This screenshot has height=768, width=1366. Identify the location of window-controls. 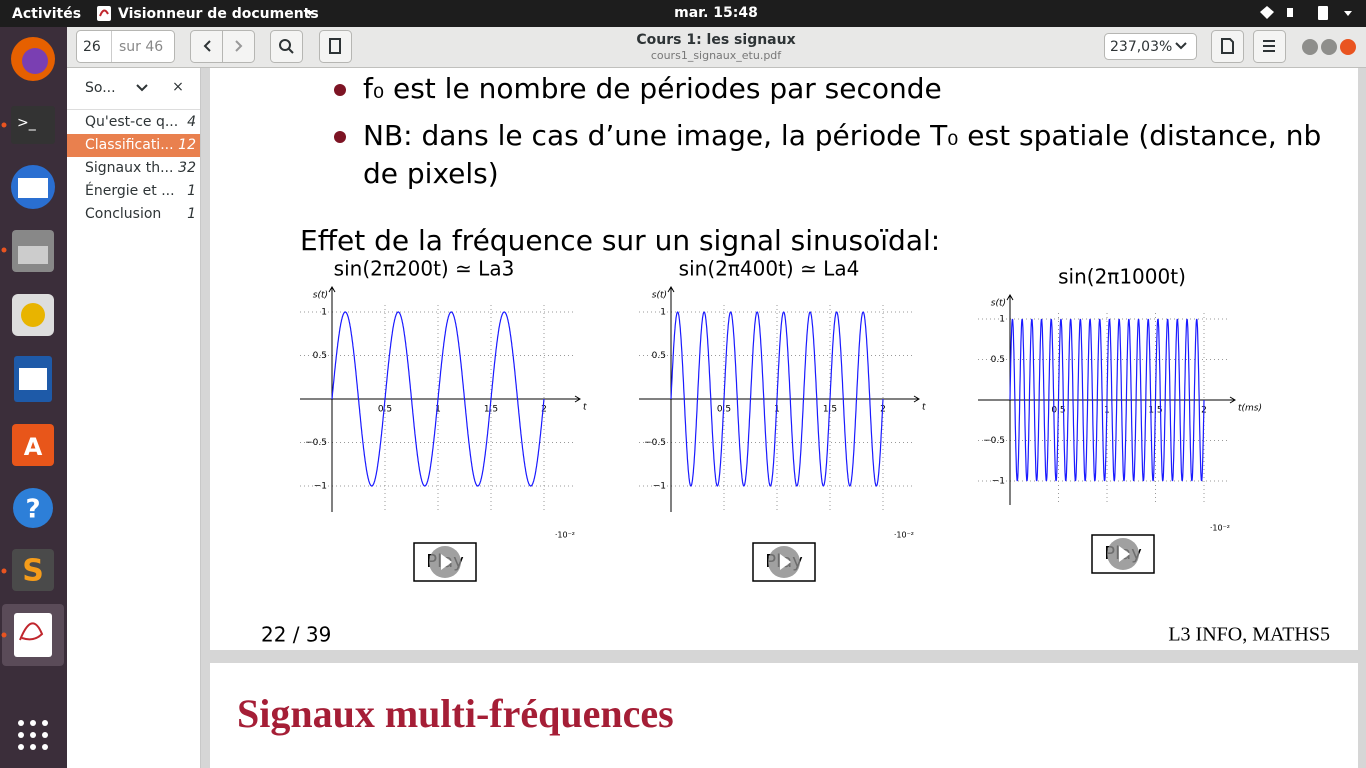
(1329, 47).